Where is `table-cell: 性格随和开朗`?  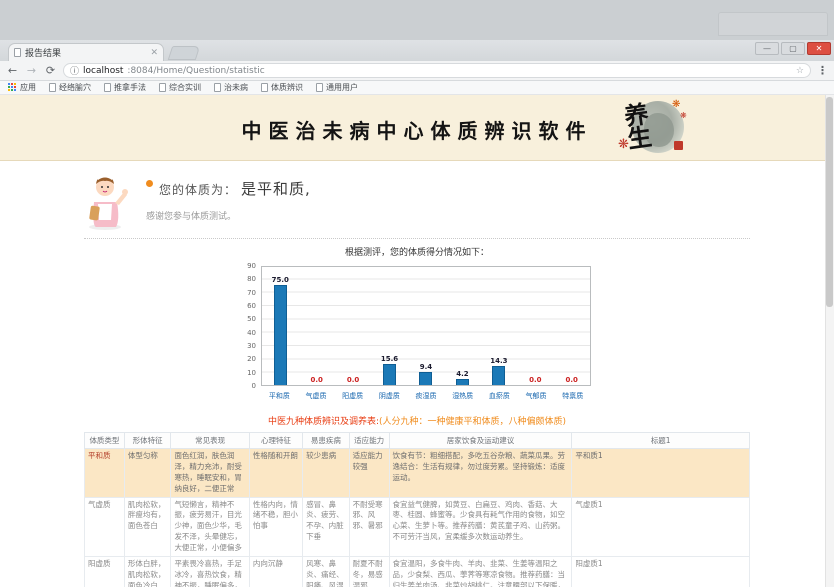
table-cell: 性格随和开朗 is located at coordinates (276, 473).